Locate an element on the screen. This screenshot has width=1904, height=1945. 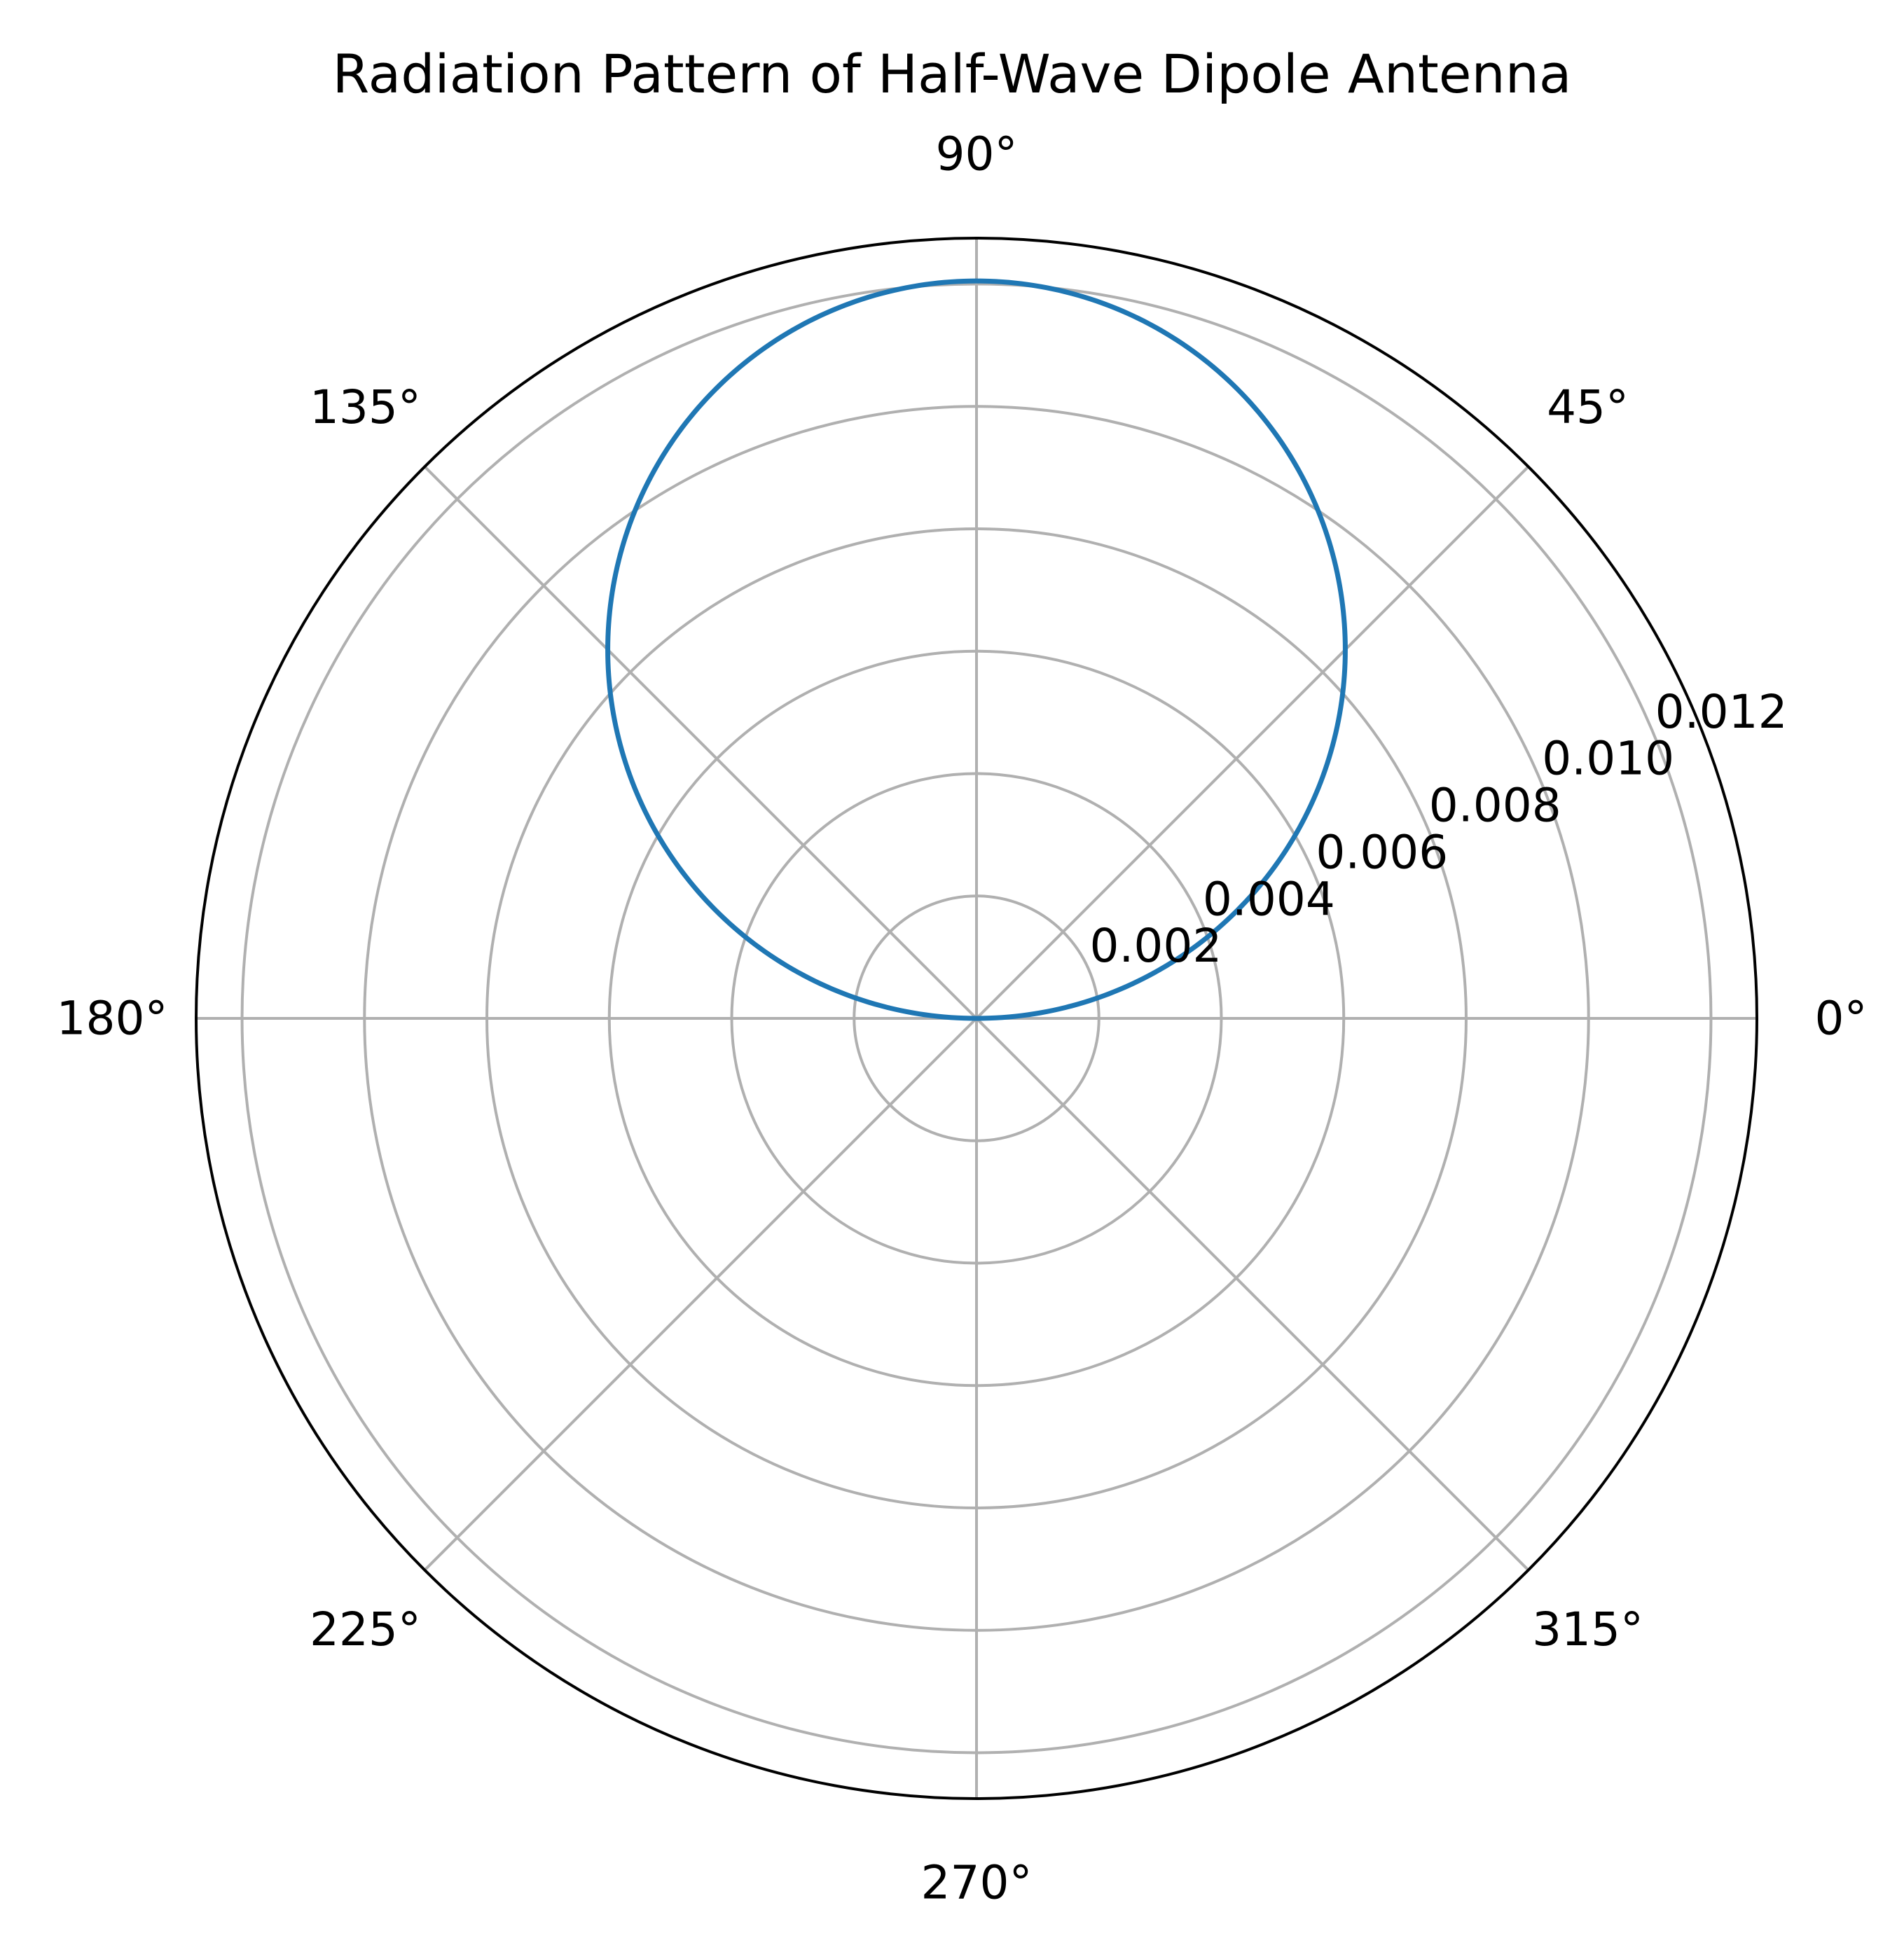
angular-tick-label-5: 225° is located at coordinates (365, 1630).